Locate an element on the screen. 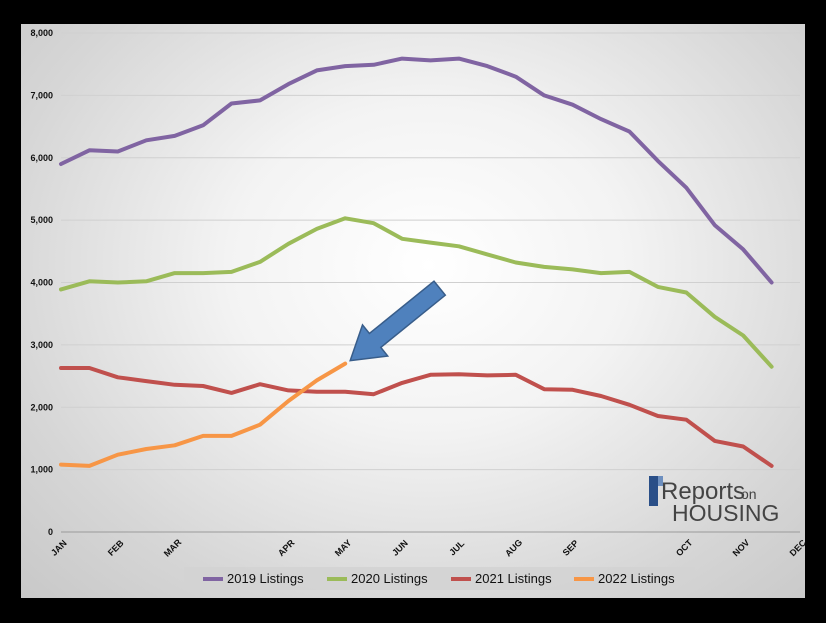 This screenshot has height=623, width=826. logo-mark-icon is located at coordinates (653, 491).